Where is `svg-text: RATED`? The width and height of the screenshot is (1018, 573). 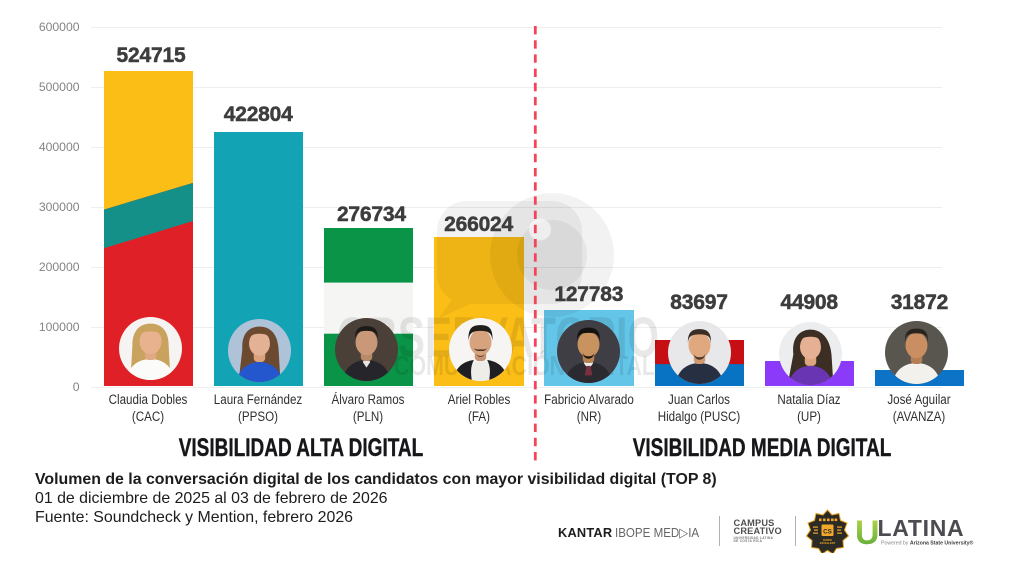 svg-text: RATED is located at coordinates (827, 540).